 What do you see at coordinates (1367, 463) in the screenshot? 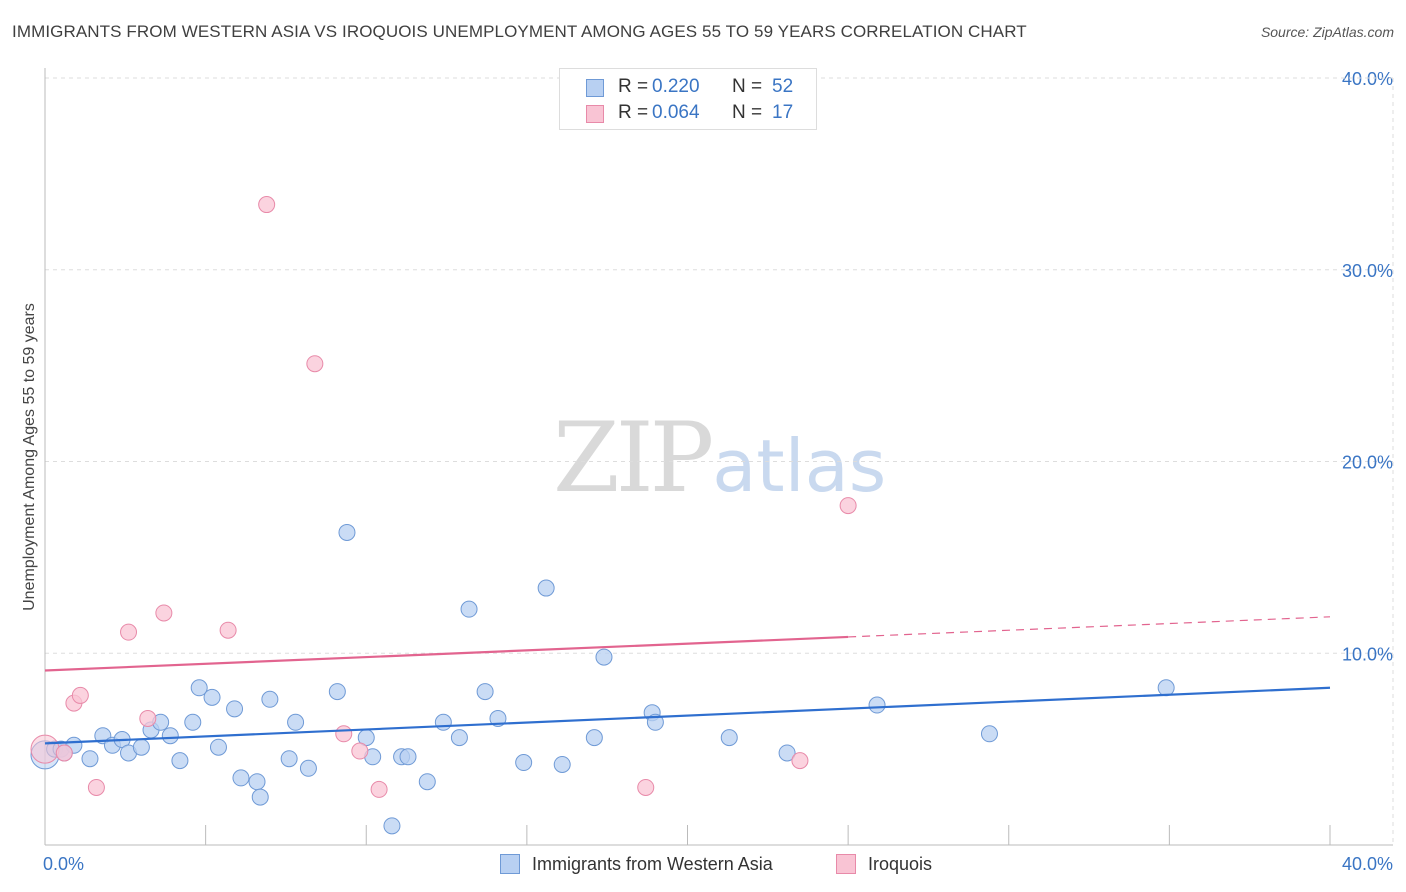
I see `y-tick-label: 20.0%` at bounding box center [1367, 463].